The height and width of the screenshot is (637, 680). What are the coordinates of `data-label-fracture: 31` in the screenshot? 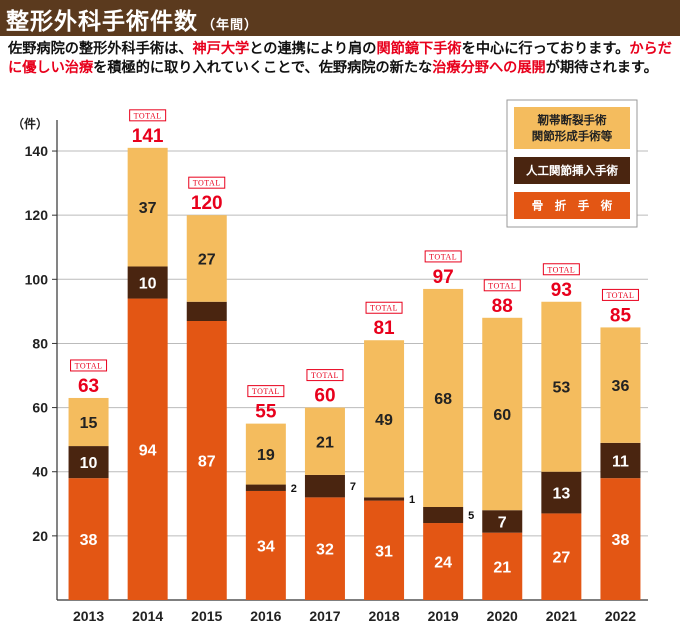 It's located at (384, 551).